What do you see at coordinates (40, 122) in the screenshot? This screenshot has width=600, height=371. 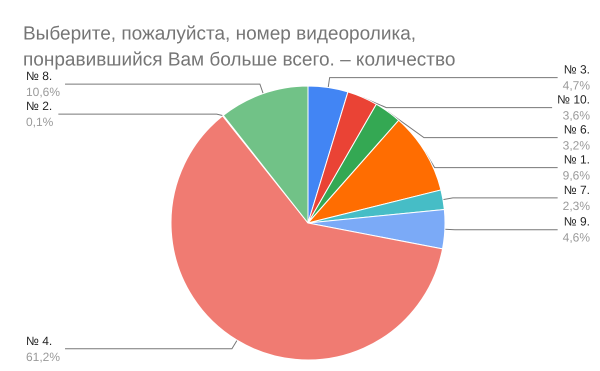 I see `data-label: 0,1%` at bounding box center [40, 122].